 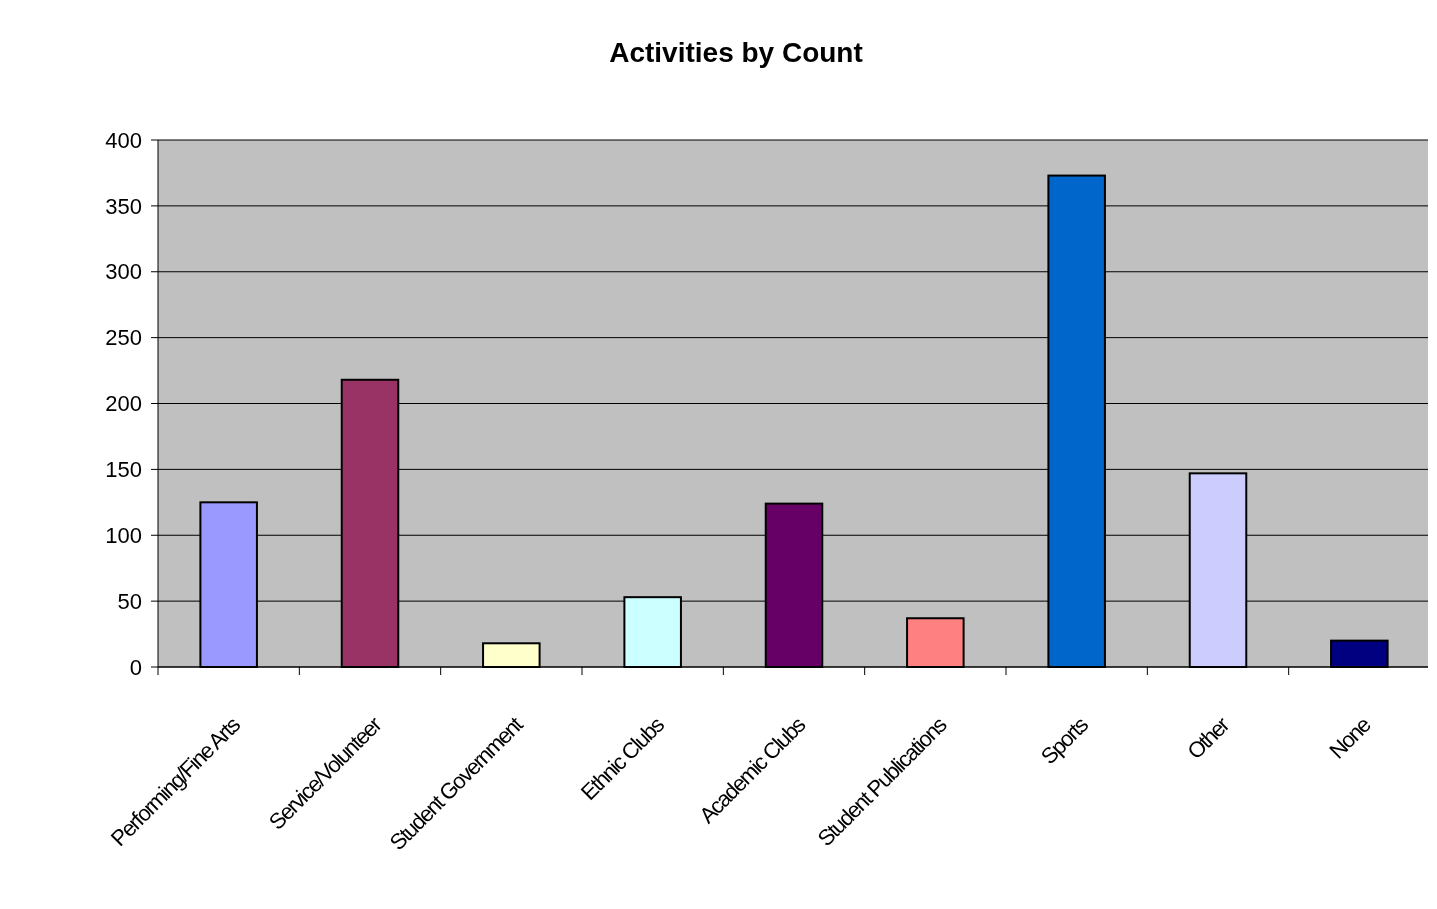 I want to click on y-tick-label: 50, so click(x=129, y=601).